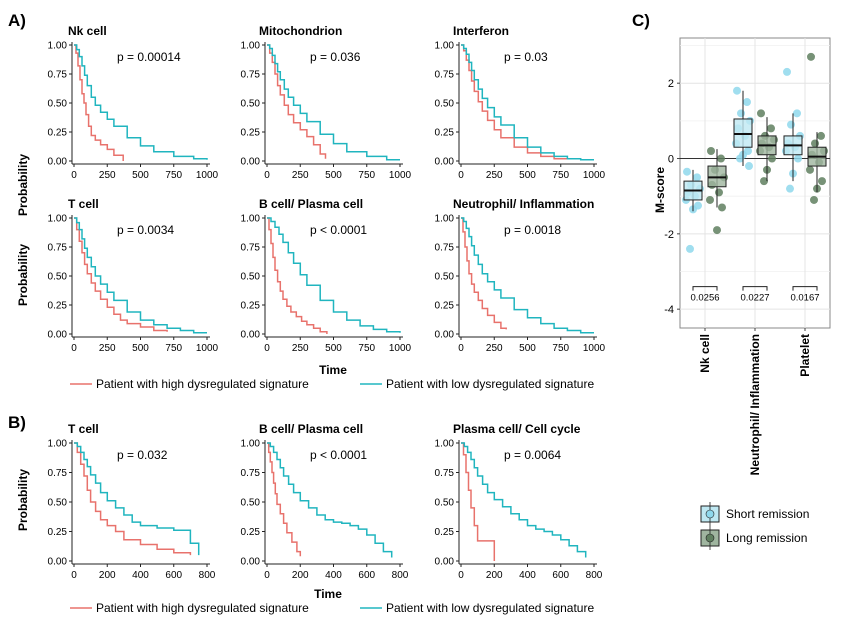 The image size is (850, 633). I want to click on sig-pvalue: 0.0167, so click(804, 298).